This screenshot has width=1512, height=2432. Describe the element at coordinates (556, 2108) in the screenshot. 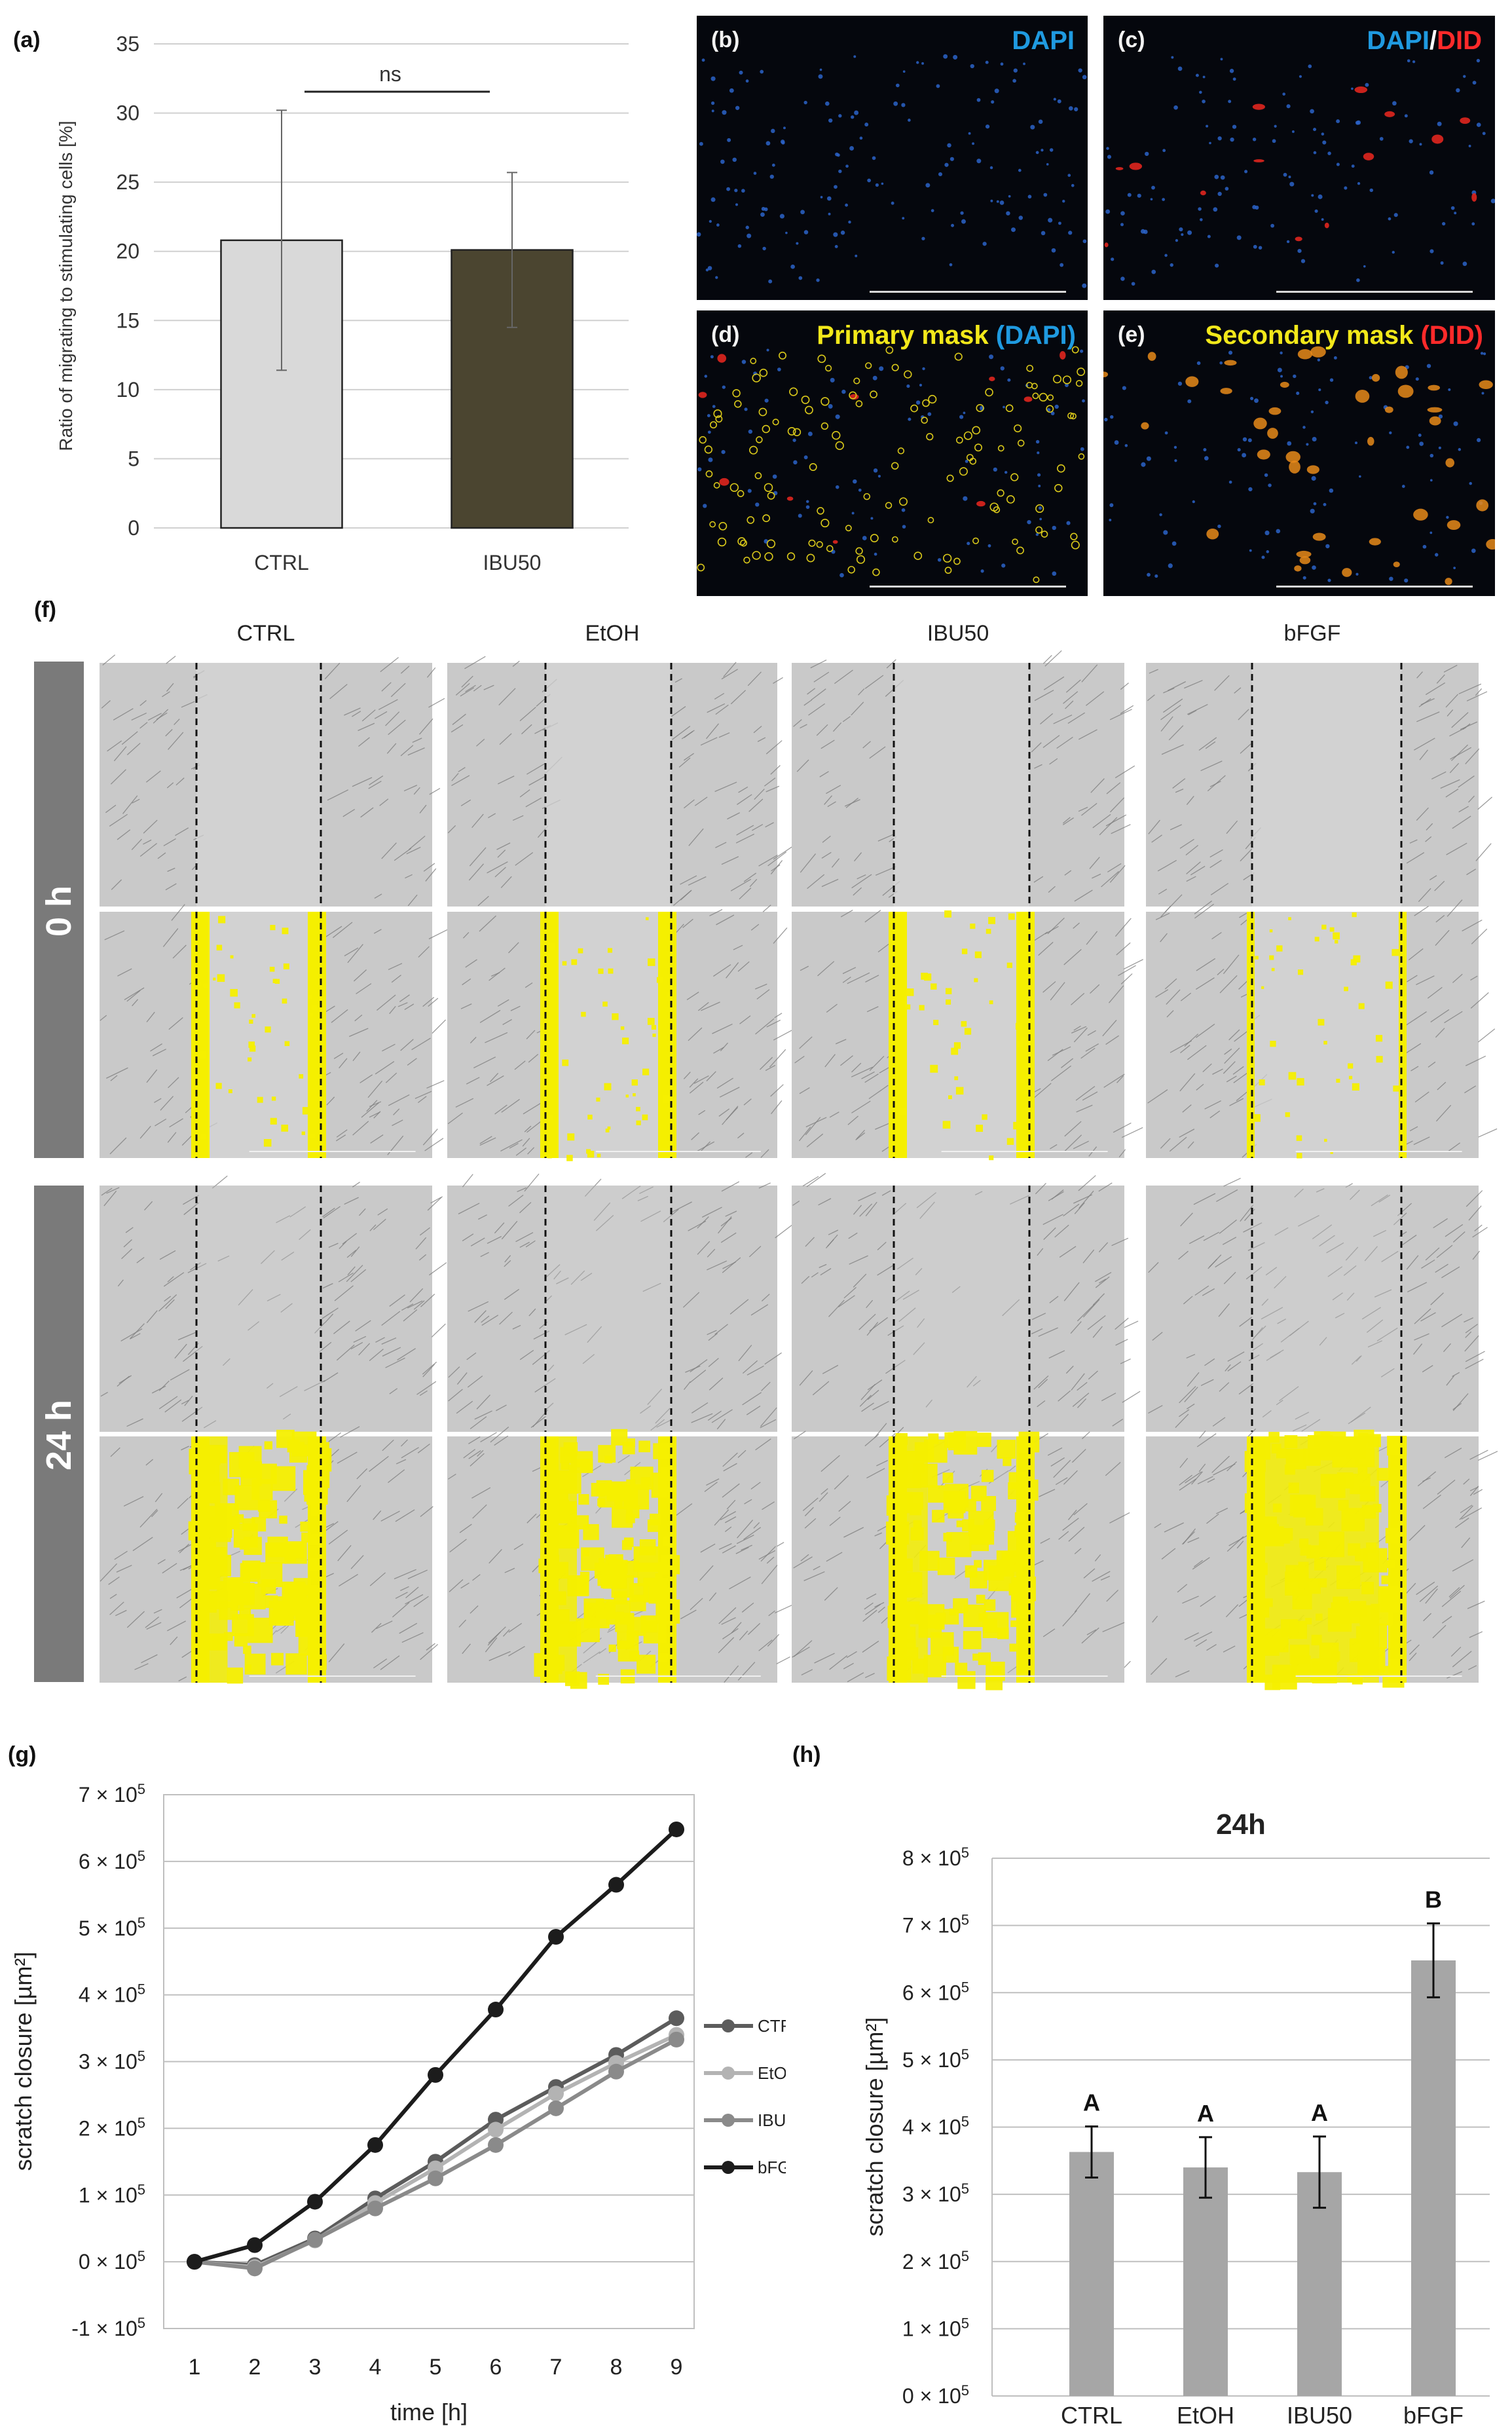

I see `data-point-ibu` at that location.